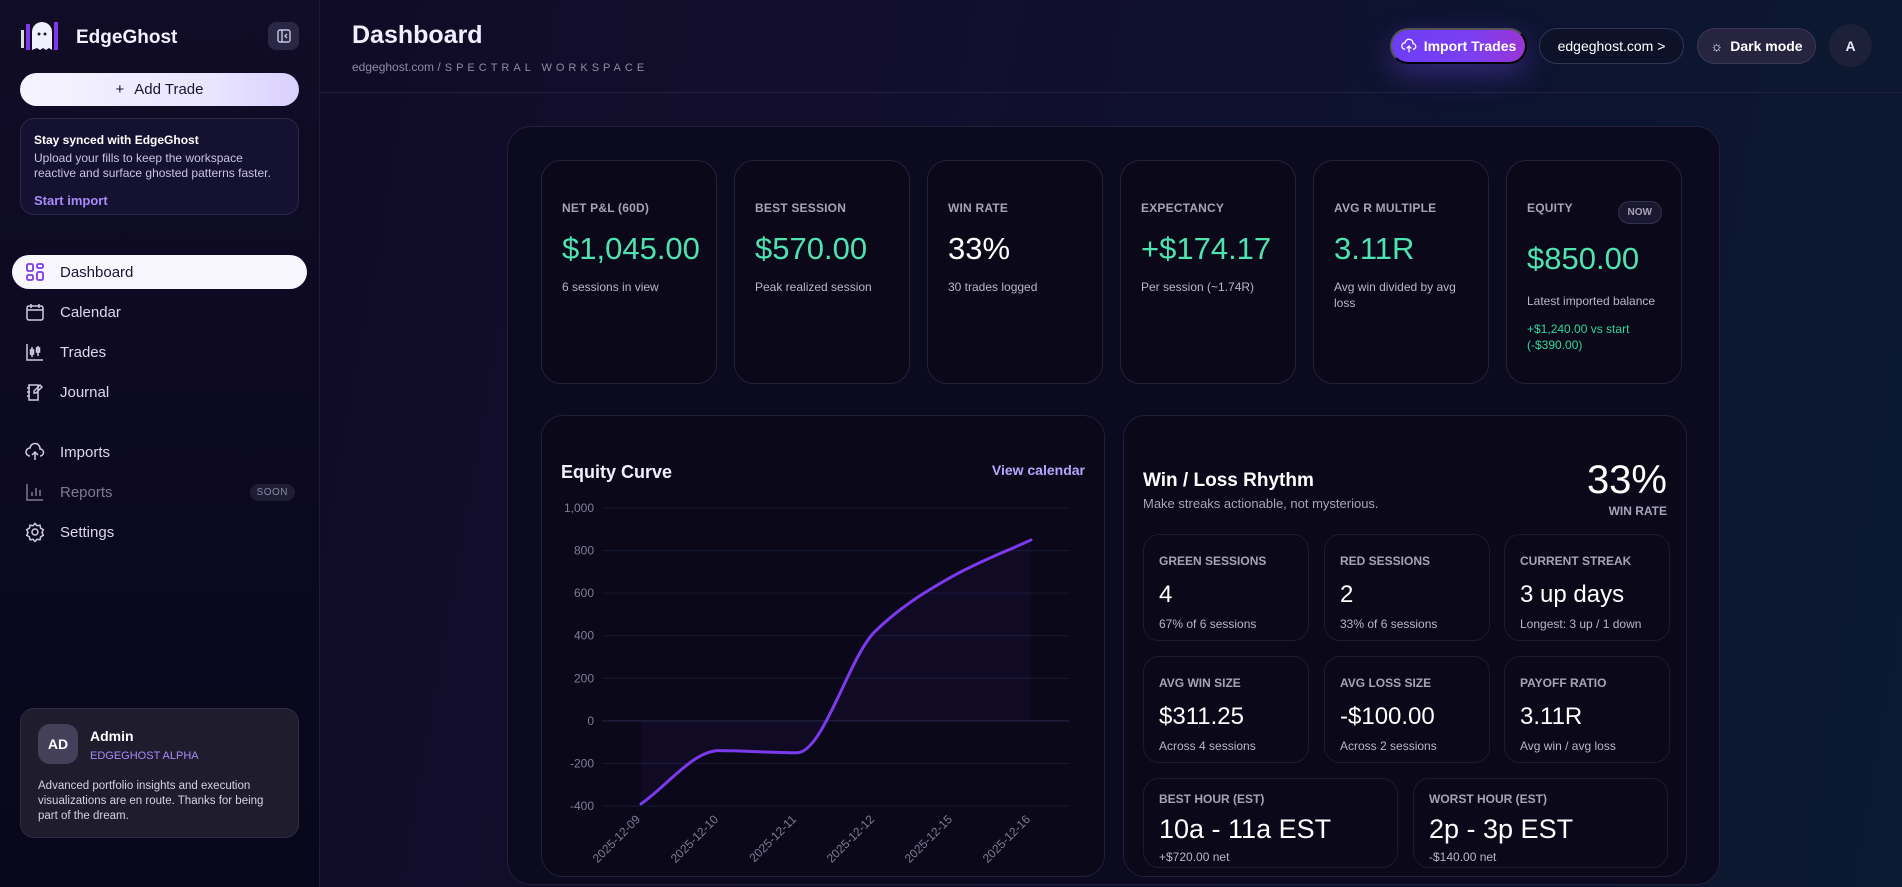 This screenshot has height=887, width=1902. What do you see at coordinates (1581, 624) in the screenshot?
I see `stat-subtext: Longest: 3 up / 1 down` at bounding box center [1581, 624].